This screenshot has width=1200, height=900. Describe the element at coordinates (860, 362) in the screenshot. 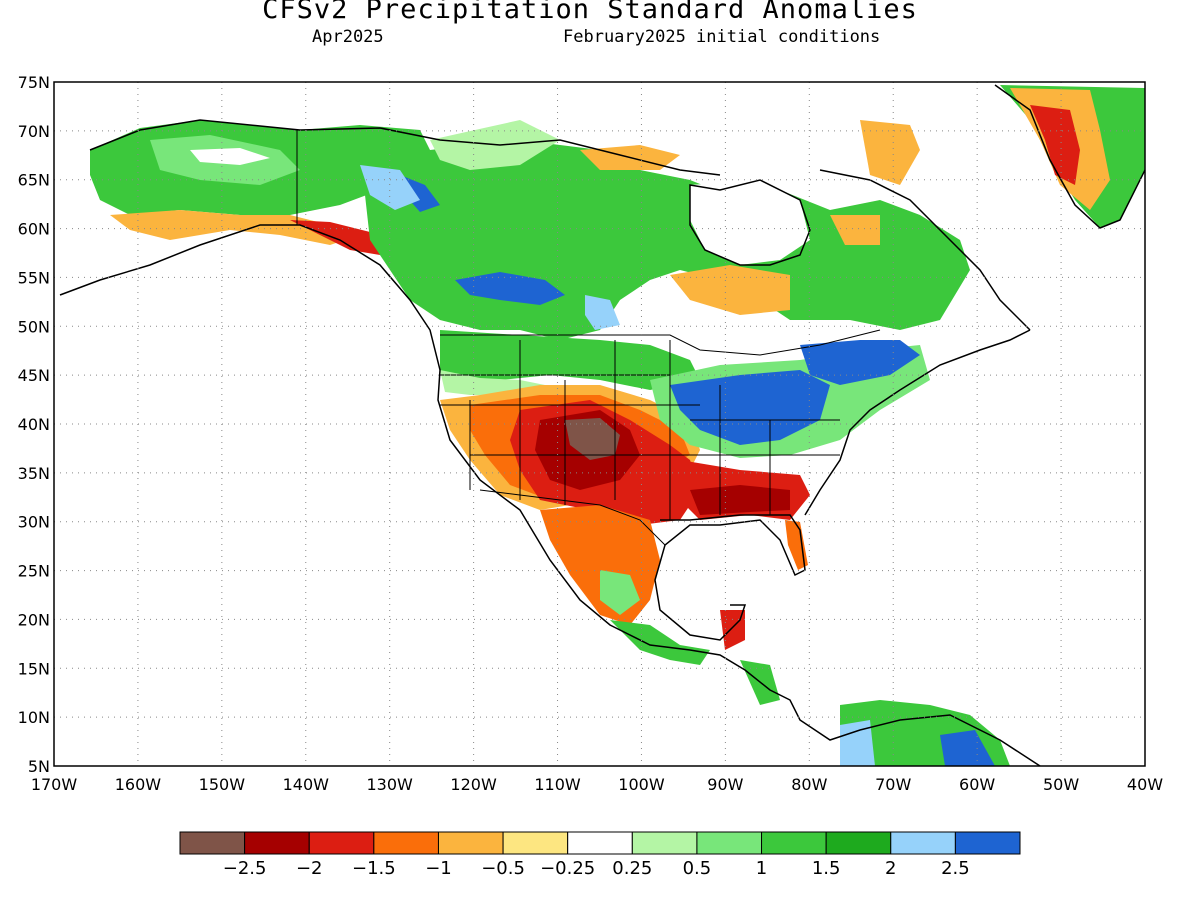

I see `northeast-very-wet` at that location.